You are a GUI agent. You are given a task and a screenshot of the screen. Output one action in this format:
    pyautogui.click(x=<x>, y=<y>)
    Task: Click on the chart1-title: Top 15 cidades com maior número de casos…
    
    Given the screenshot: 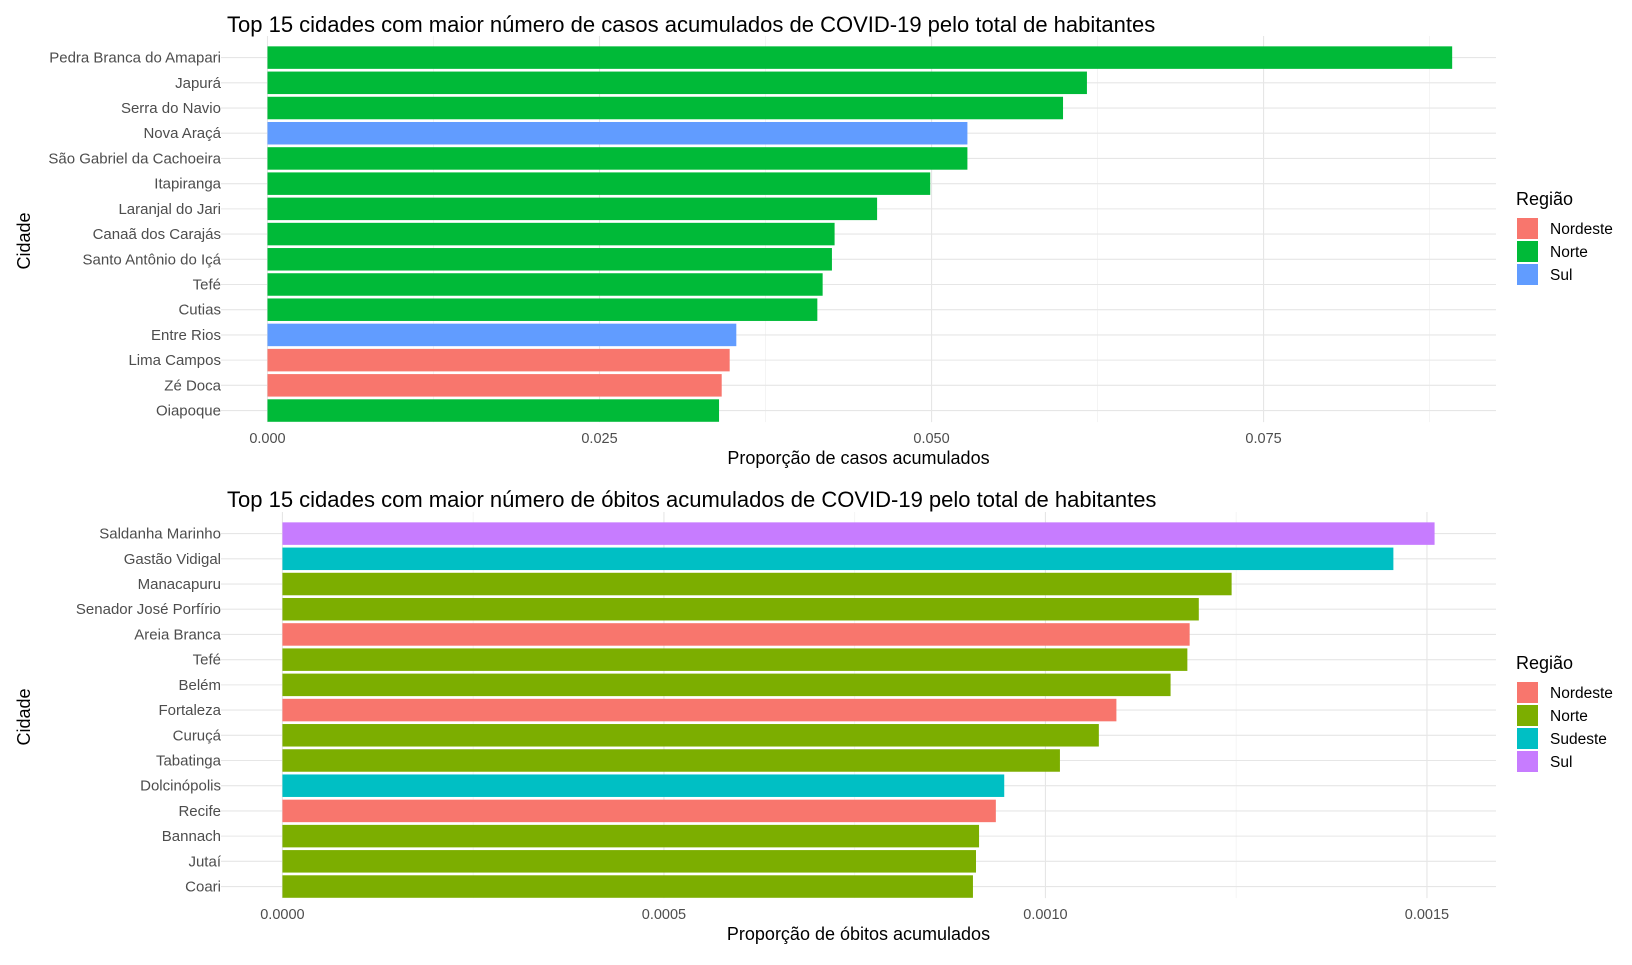 What is the action you would take?
    pyautogui.click(x=691, y=24)
    